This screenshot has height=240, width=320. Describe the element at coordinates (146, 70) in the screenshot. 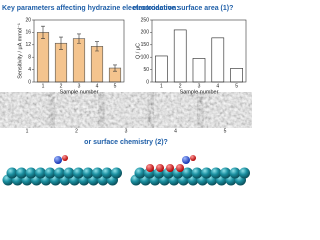

I see `y-tick-label: 50` at that location.